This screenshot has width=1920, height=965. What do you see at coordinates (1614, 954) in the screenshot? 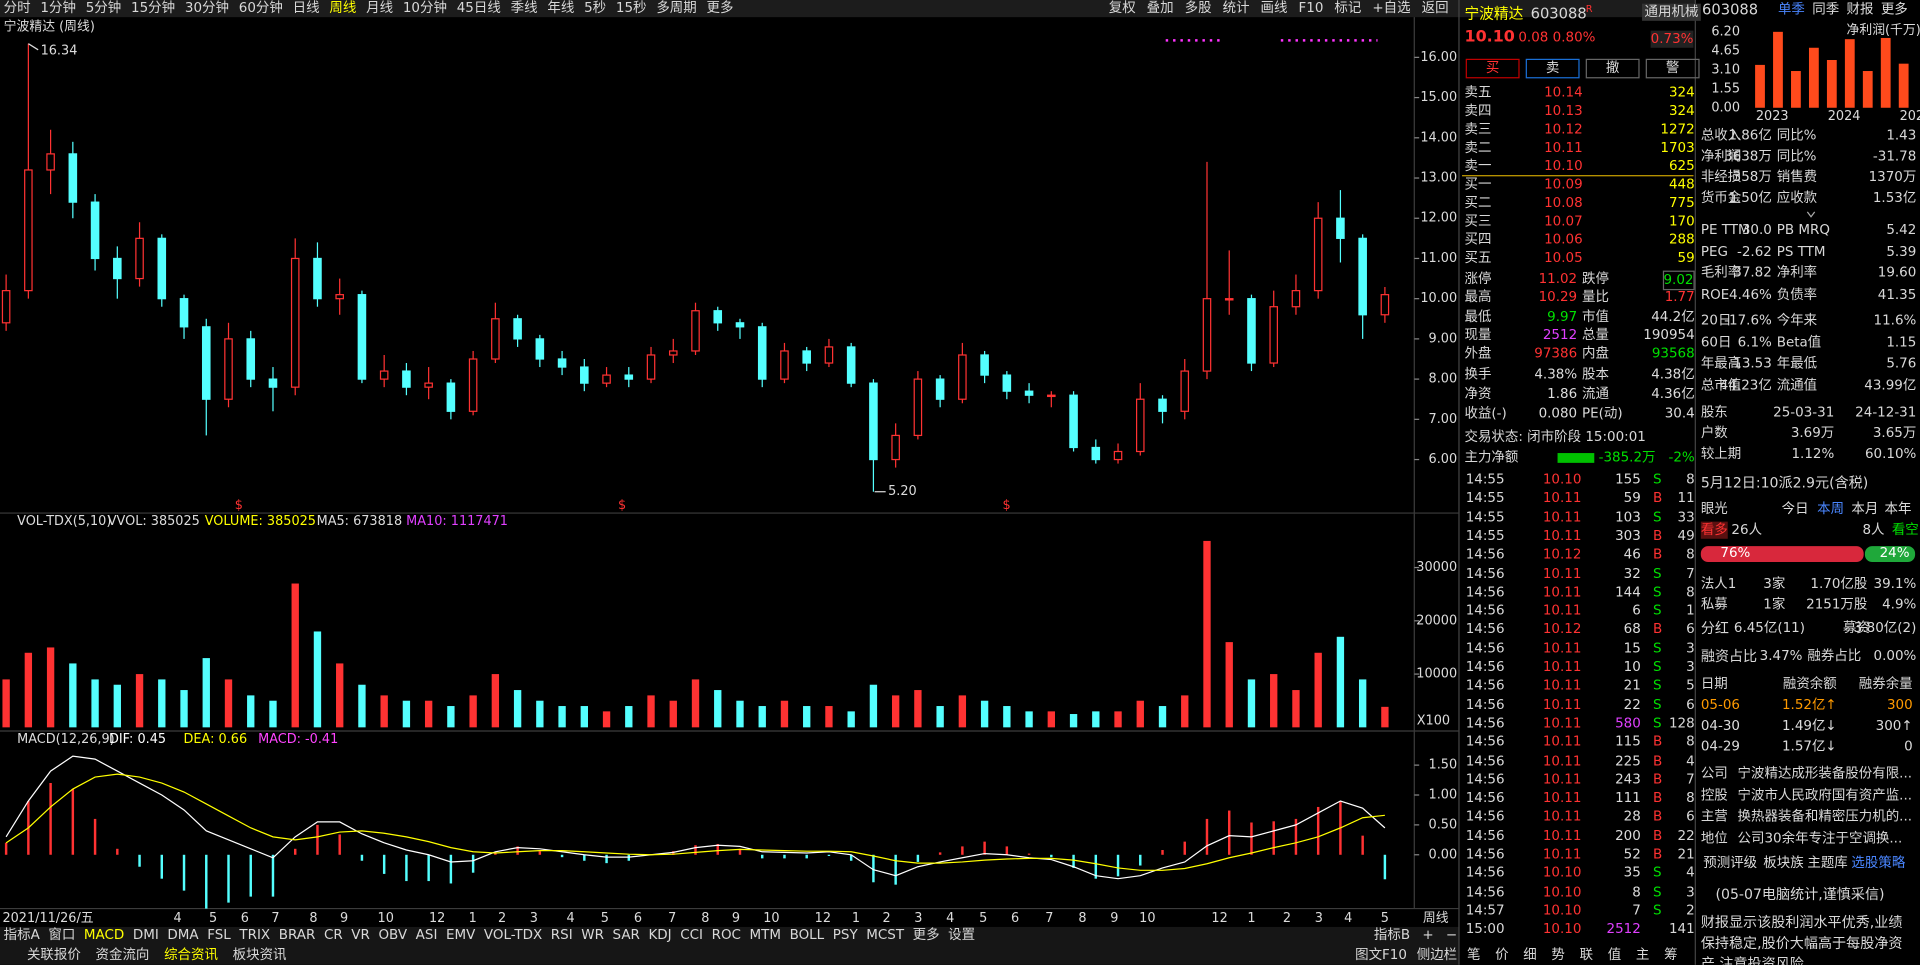
I see `tab: 值` at bounding box center [1614, 954].